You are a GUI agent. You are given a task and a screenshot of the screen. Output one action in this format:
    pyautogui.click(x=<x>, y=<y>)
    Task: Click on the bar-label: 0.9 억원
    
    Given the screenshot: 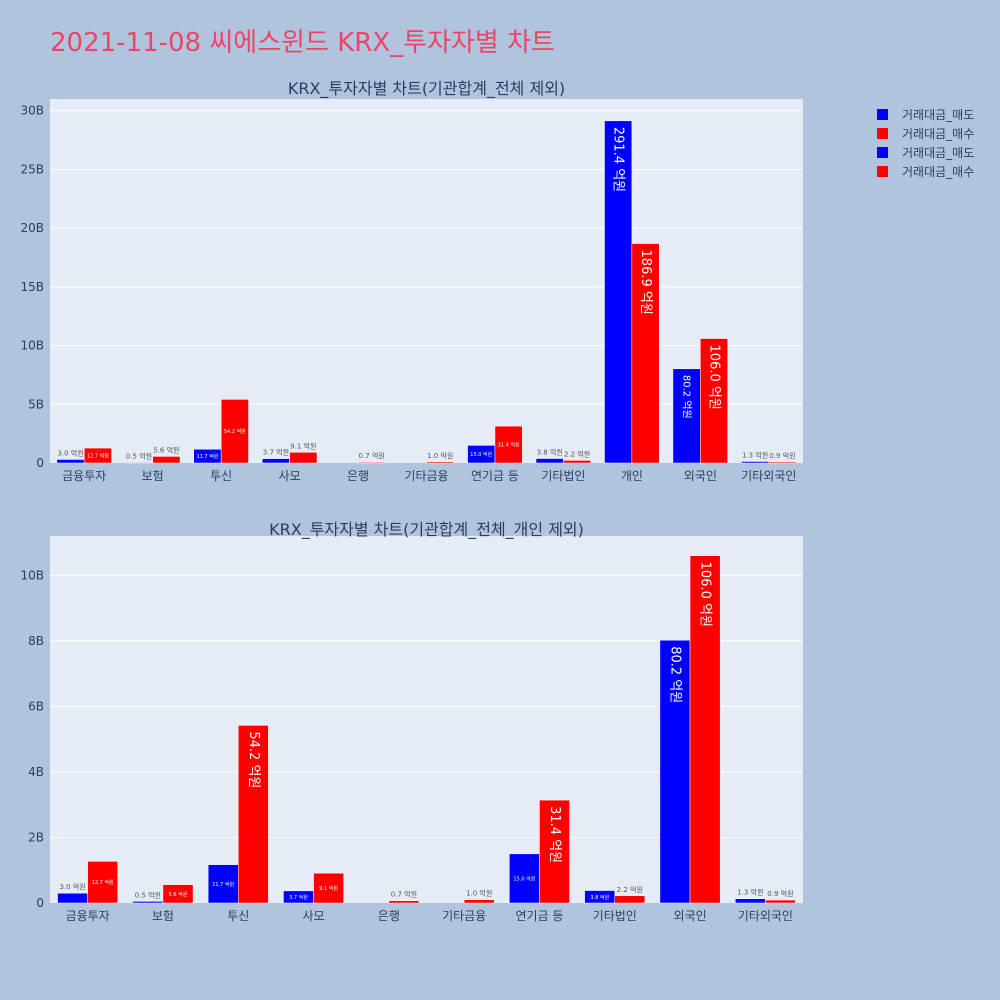 What is the action you would take?
    pyautogui.click(x=780, y=893)
    